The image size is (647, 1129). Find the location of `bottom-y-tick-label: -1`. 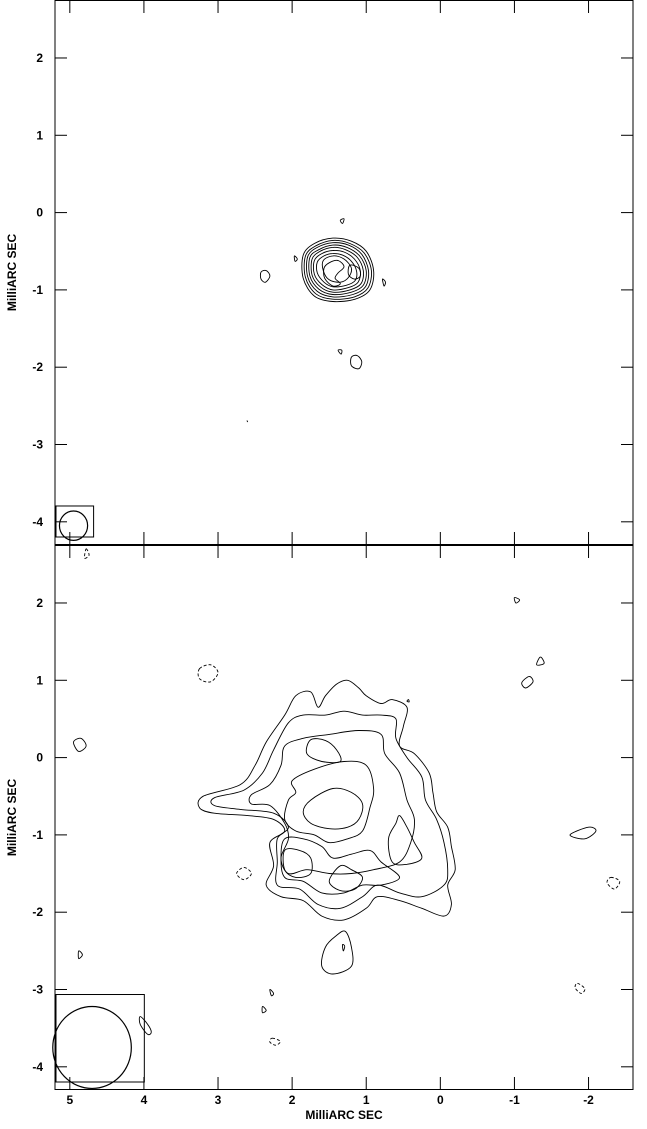

bottom-y-tick-label: -1 is located at coordinates (37, 835).